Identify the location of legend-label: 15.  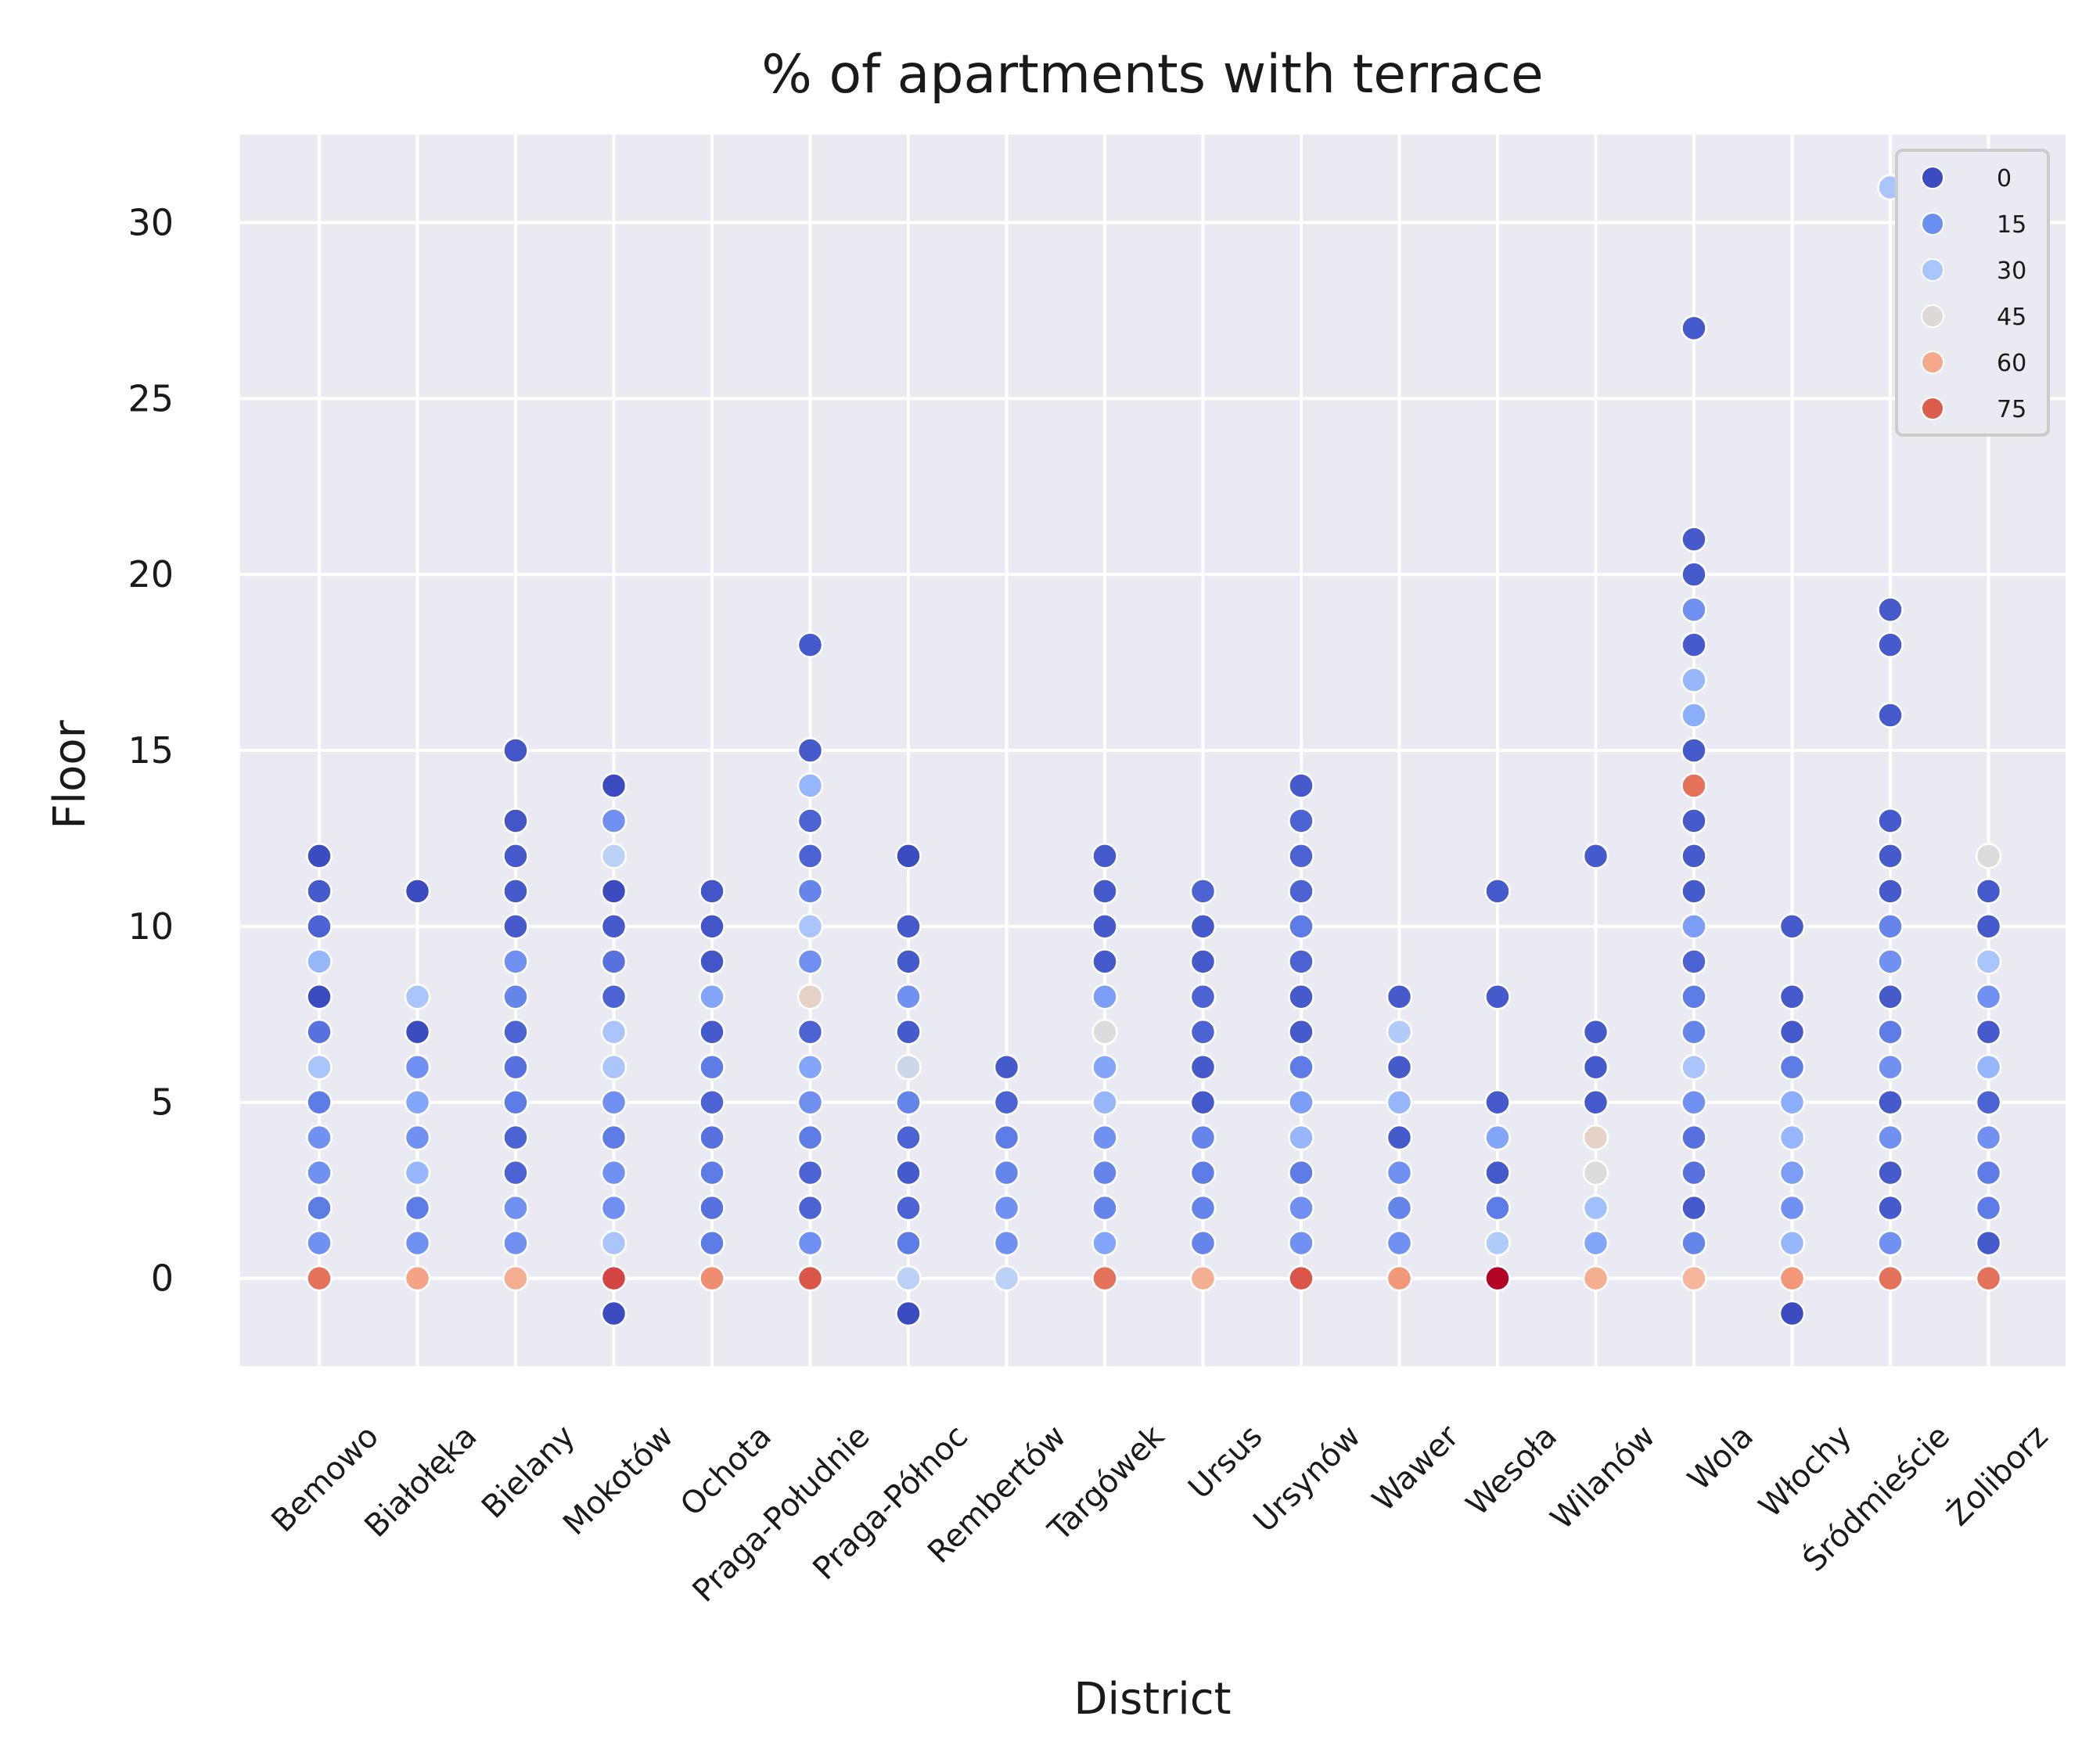
(2011, 225).